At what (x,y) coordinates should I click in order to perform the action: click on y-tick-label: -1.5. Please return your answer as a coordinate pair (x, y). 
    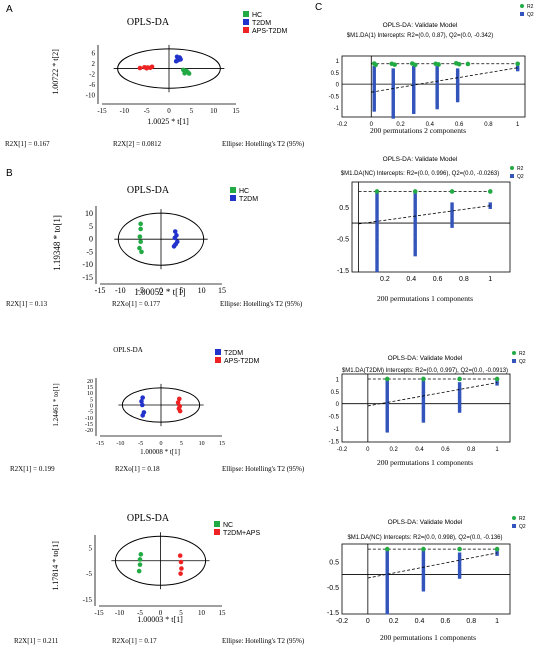
    Looking at the image, I should click on (343, 271).